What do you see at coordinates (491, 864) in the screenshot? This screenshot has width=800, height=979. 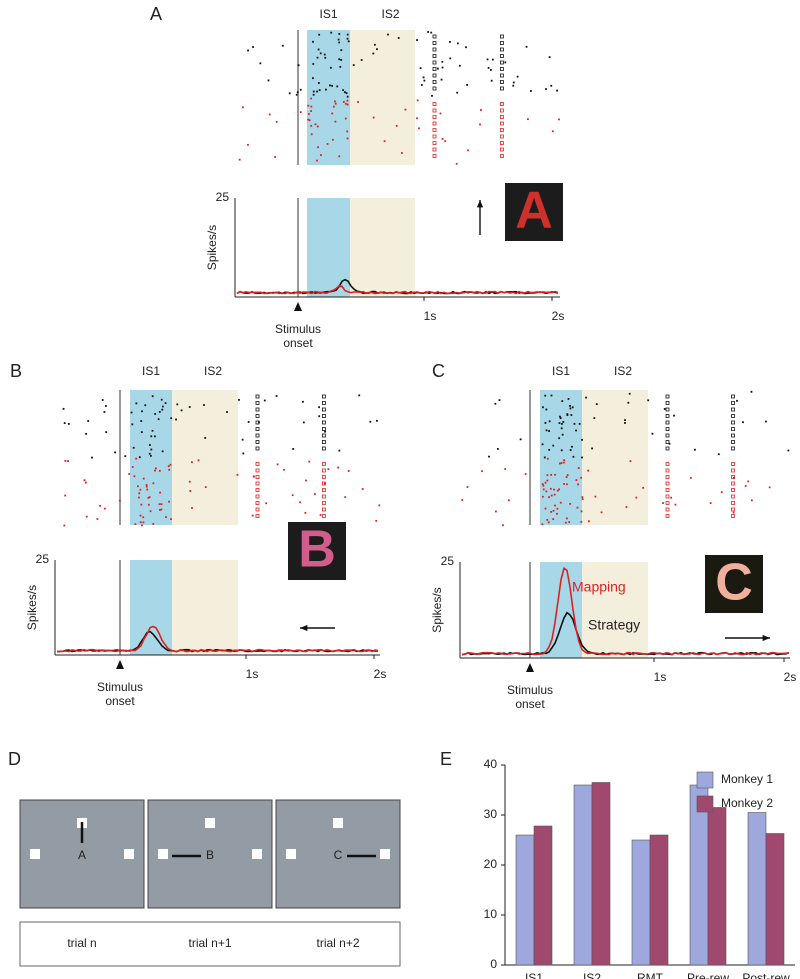 I see `y-tick-label: 20` at bounding box center [491, 864].